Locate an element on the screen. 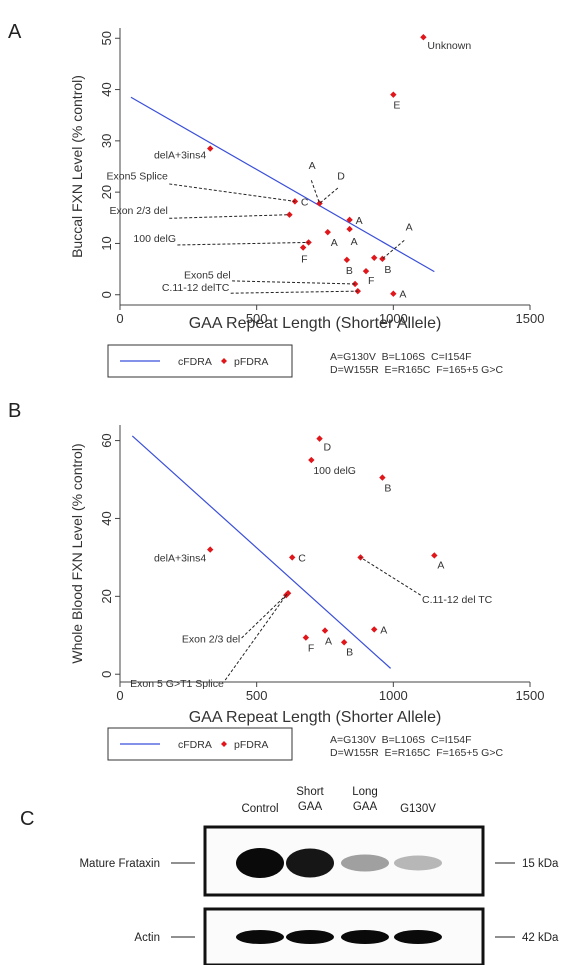  point-annotation: Exon 2/3 del is located at coordinates (138, 211).